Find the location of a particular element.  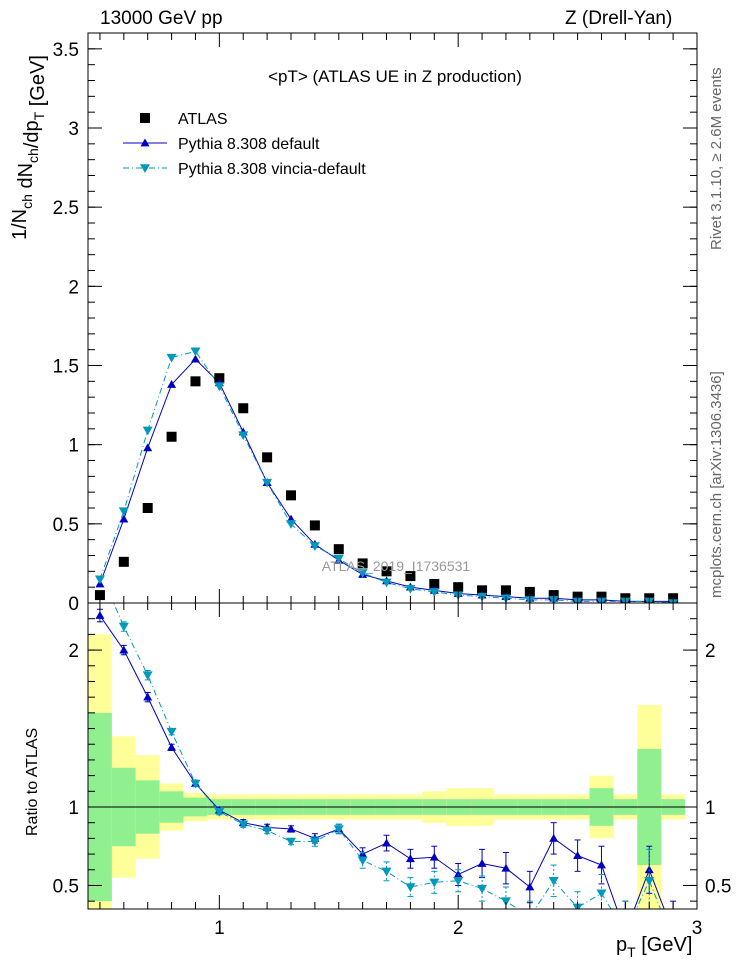

ratio-y-tick-label: 2 is located at coordinates (73, 651).